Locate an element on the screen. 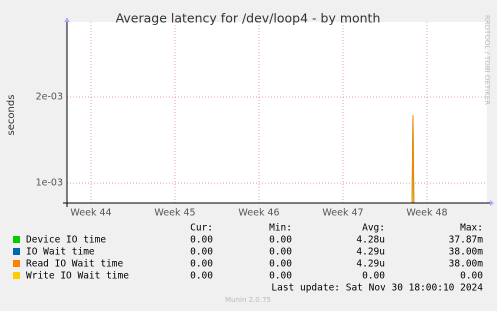 The width and height of the screenshot is (497, 311). x-tick-label: Week 45 is located at coordinates (174, 213).